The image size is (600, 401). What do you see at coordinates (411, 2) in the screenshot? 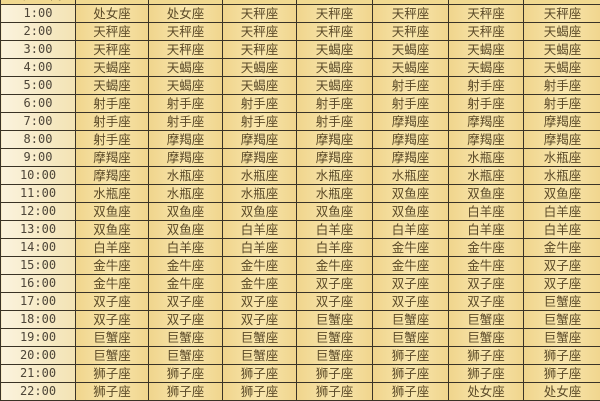
I see `date-range-header: 12.18-12.22` at bounding box center [411, 2].